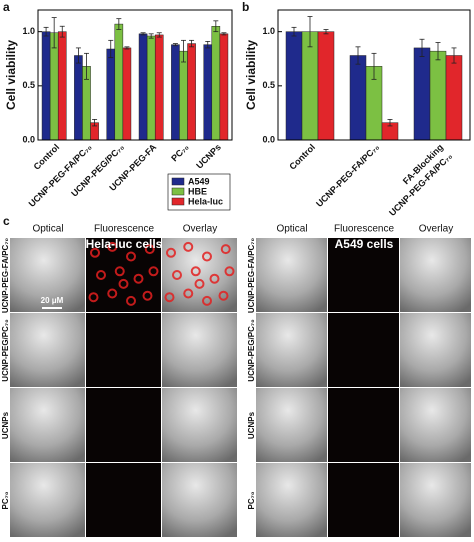  I want to click on legend-label: HBE, so click(197, 191).